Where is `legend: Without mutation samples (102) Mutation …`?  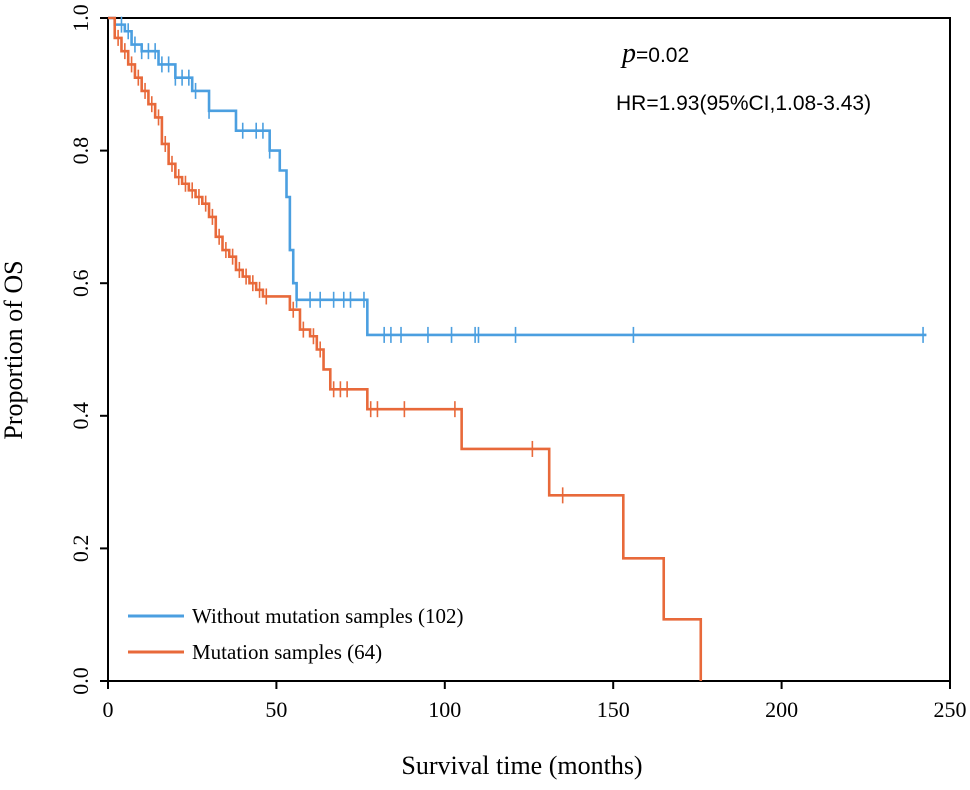
legend: Without mutation samples (102) Mutation … is located at coordinates (296, 634).